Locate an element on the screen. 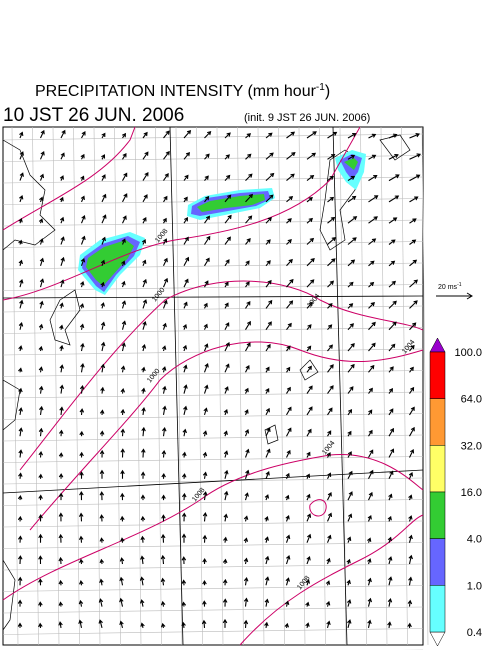 This screenshot has width=500, height=655. vector-scale-text: 20 ms is located at coordinates (448, 287).